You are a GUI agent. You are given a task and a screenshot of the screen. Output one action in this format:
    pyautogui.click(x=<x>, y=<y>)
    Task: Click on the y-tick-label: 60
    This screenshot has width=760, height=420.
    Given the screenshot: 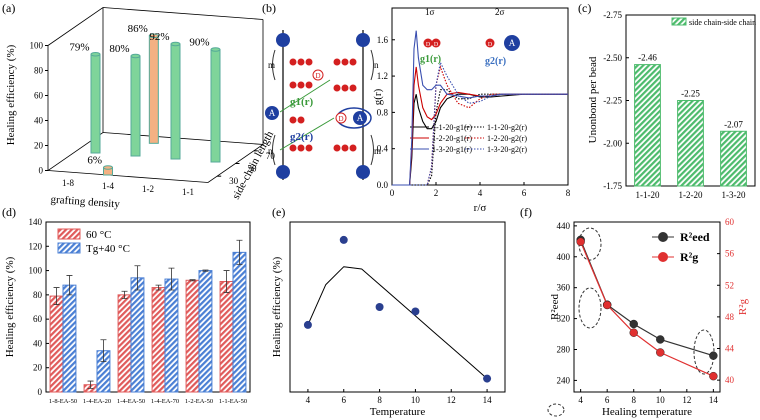 What is the action you would take?
    pyautogui.click(x=38, y=319)
    